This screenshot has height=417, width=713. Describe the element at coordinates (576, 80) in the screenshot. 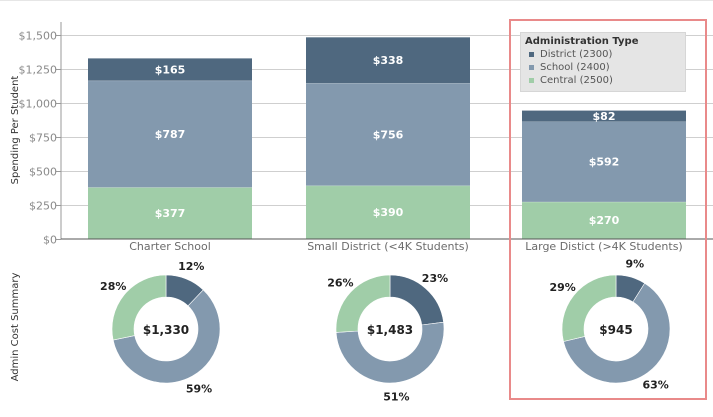

I see `legend-label: Central (2500)` at that location.